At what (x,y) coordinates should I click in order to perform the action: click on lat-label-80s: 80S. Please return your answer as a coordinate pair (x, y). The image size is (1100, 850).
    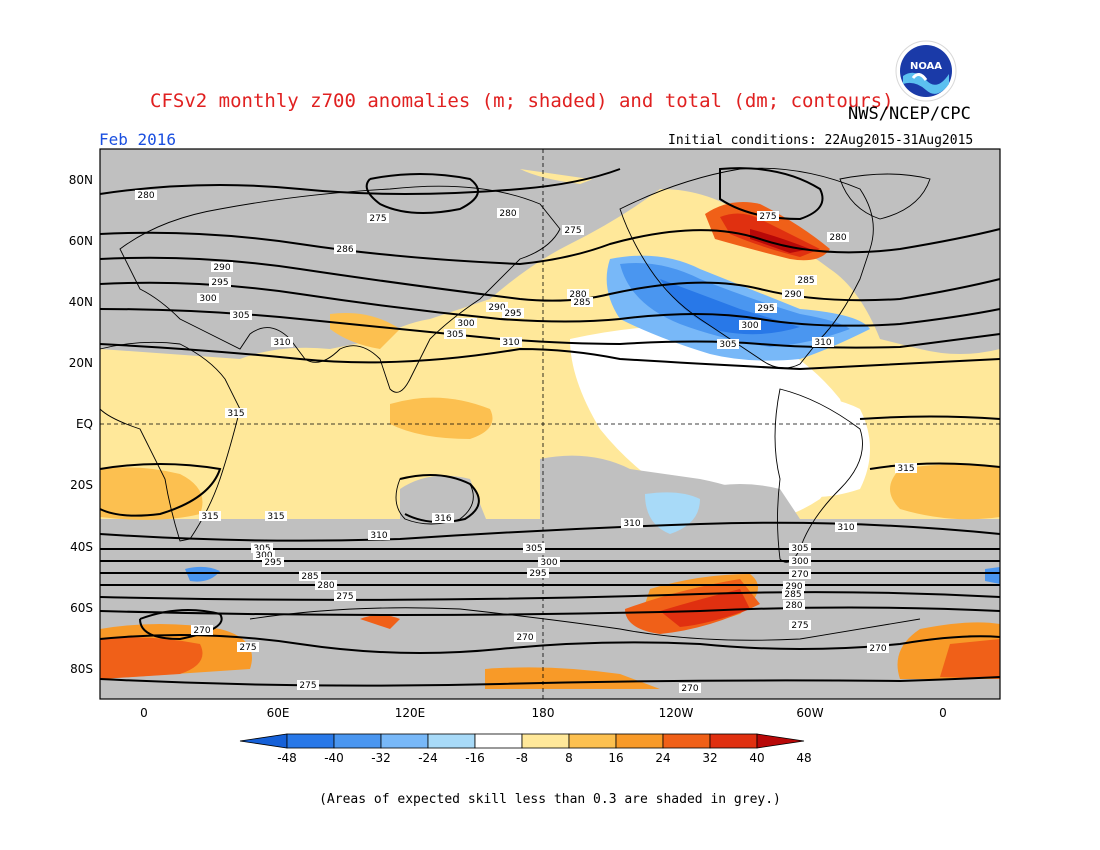
    Looking at the image, I should click on (81, 669).